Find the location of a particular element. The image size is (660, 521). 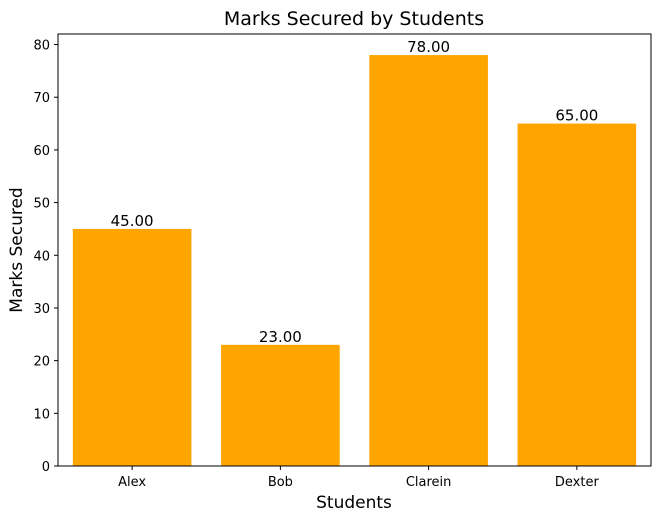

y-tick-label-30: 30 is located at coordinates (41, 309).